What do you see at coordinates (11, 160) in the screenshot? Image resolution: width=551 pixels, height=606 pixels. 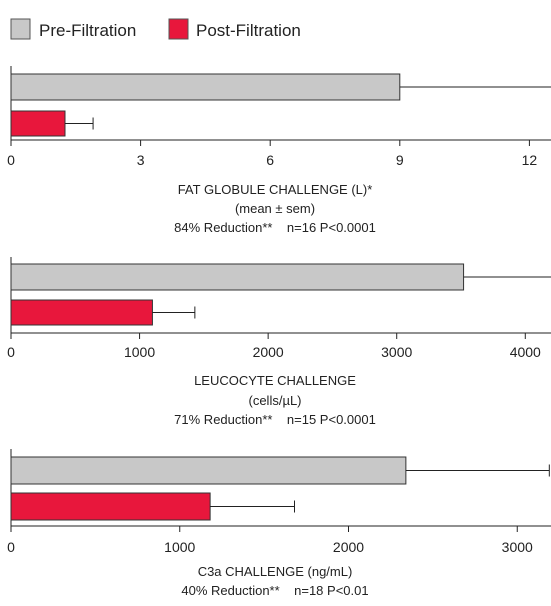 I see `panel-fat-globule-tick-label-0: 0` at bounding box center [11, 160].